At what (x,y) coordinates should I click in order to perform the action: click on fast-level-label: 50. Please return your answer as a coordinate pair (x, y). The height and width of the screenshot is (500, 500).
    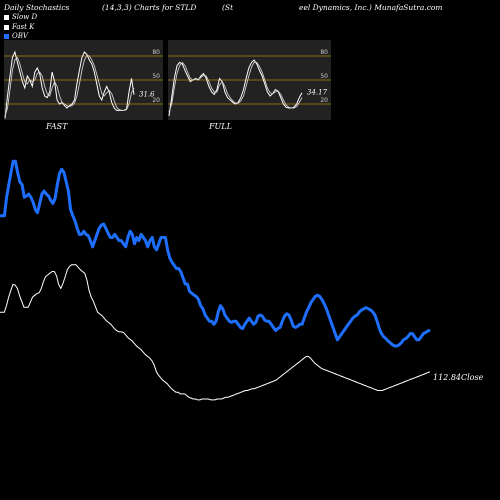
    Looking at the image, I should click on (156, 76).